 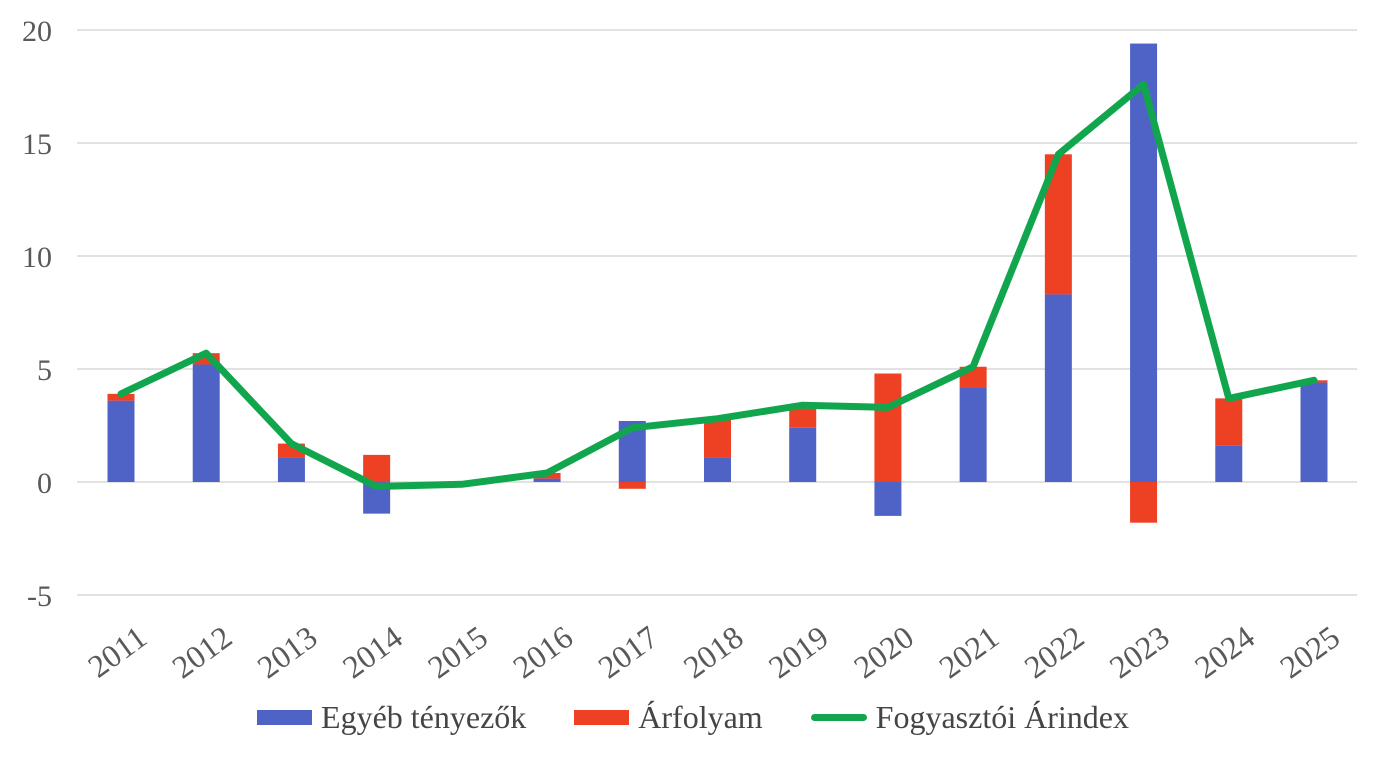 I want to click on x-axis-tick-label-2011: 2011, so click(x=117, y=652).